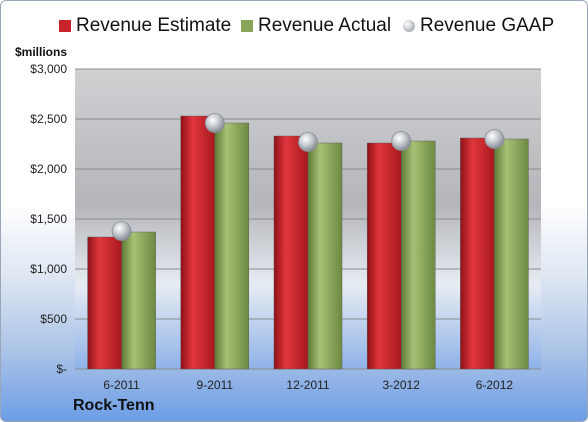 The height and width of the screenshot is (422, 588). Describe the element at coordinates (154, 25) in the screenshot. I see `legend-label-estimate: Revenue Estimate` at that location.